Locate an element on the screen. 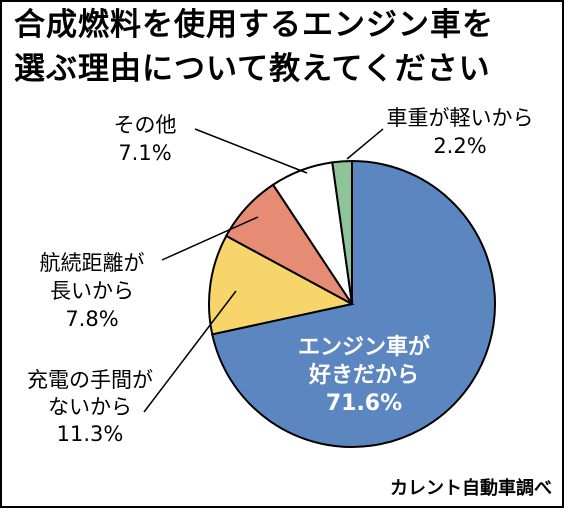 Image resolution: width=564 pixels, height=508 pixels. slice-label-light-line-0: 車重が軽いから is located at coordinates (460, 118).